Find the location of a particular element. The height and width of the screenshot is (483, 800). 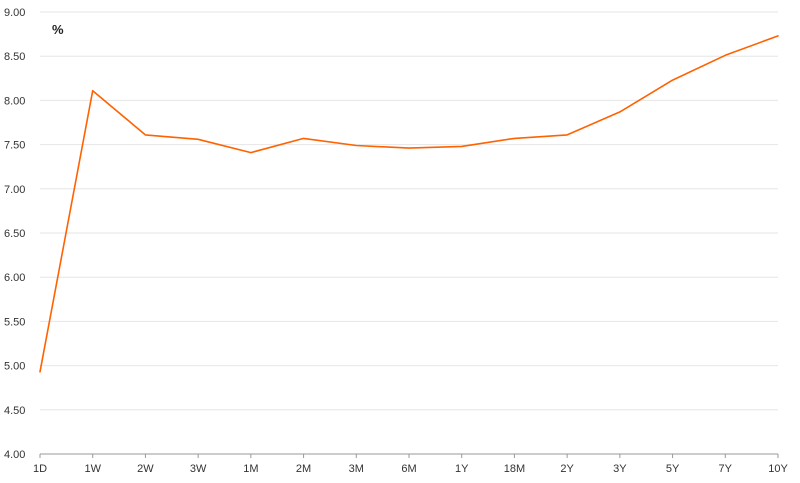

y-tick-label: 6.00 is located at coordinates (14, 278).